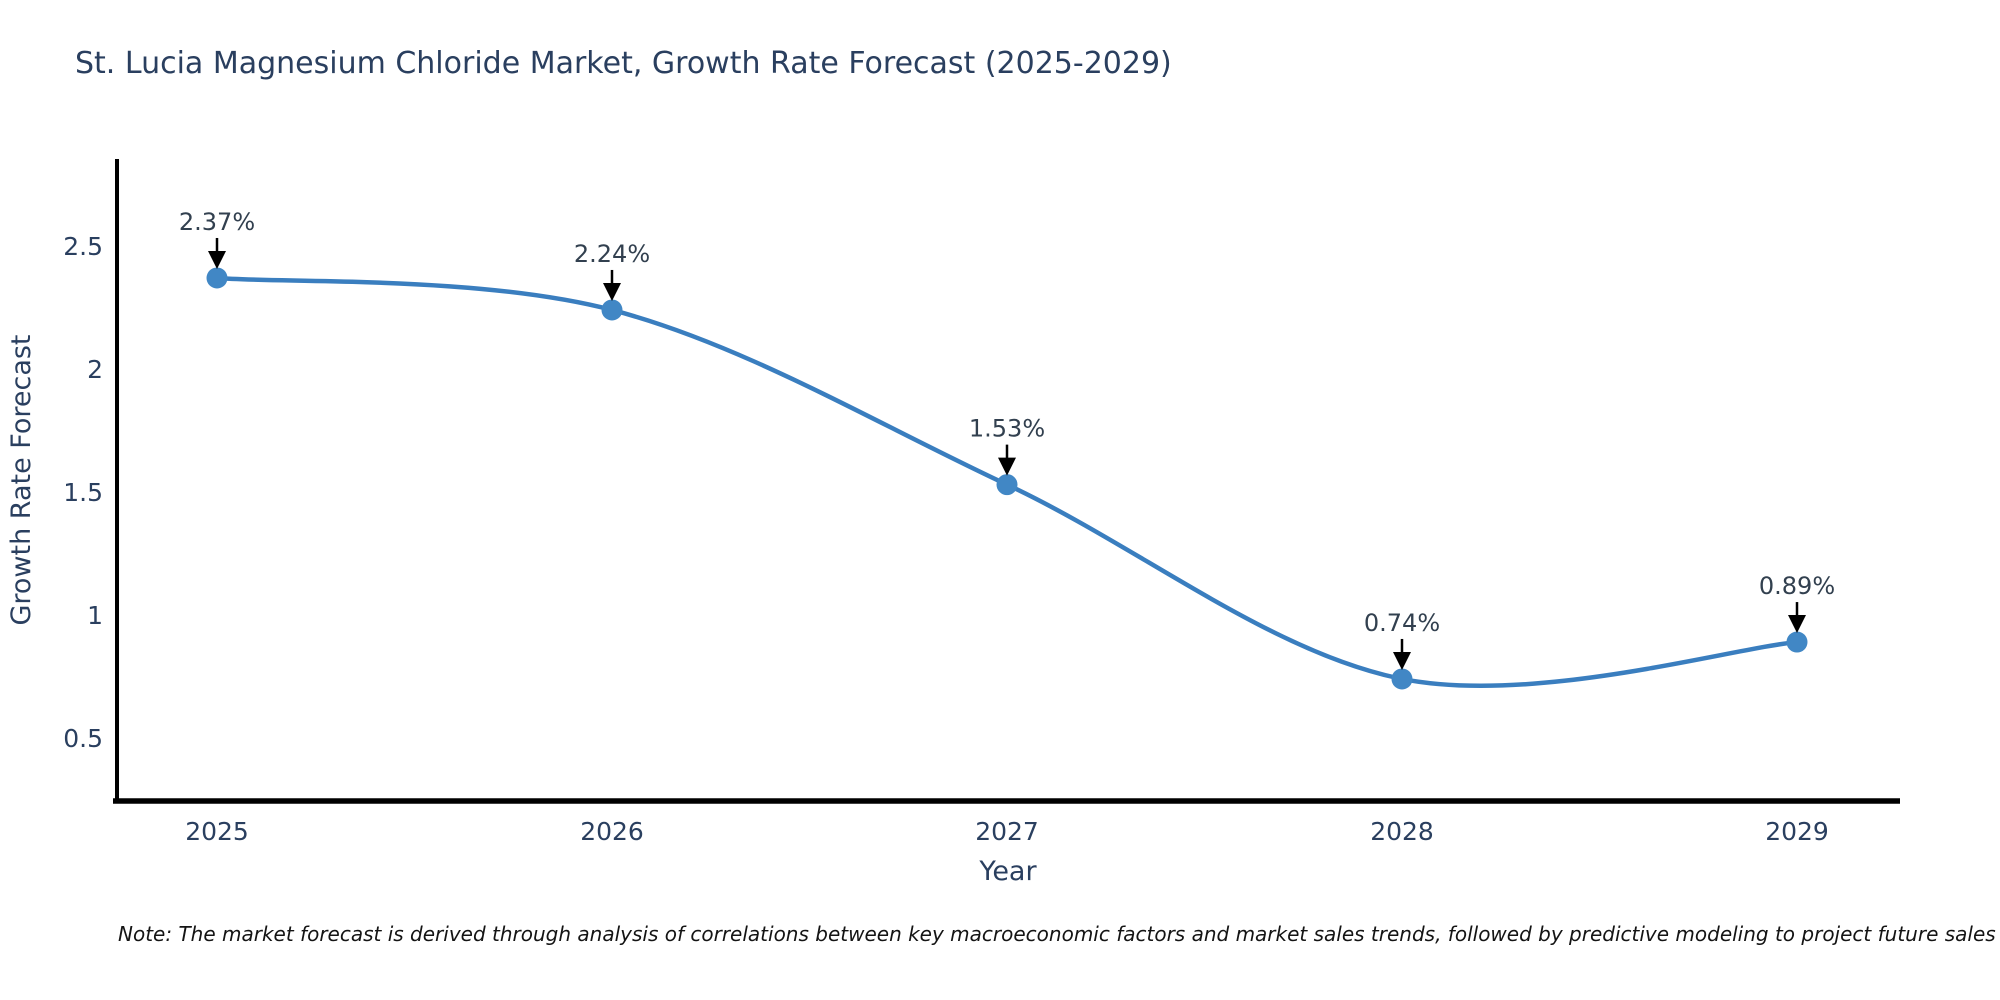  Describe the element at coordinates (612, 831) in the screenshot. I see `x-tick-label: 2026` at that location.